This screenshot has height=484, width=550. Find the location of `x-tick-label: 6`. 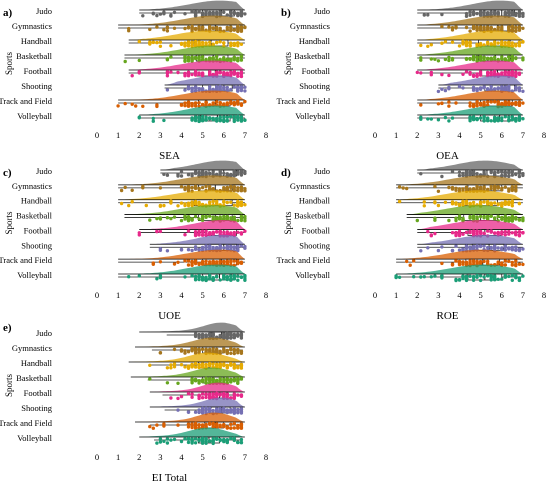

x-tick-label: 6 is located at coordinates (224, 135).